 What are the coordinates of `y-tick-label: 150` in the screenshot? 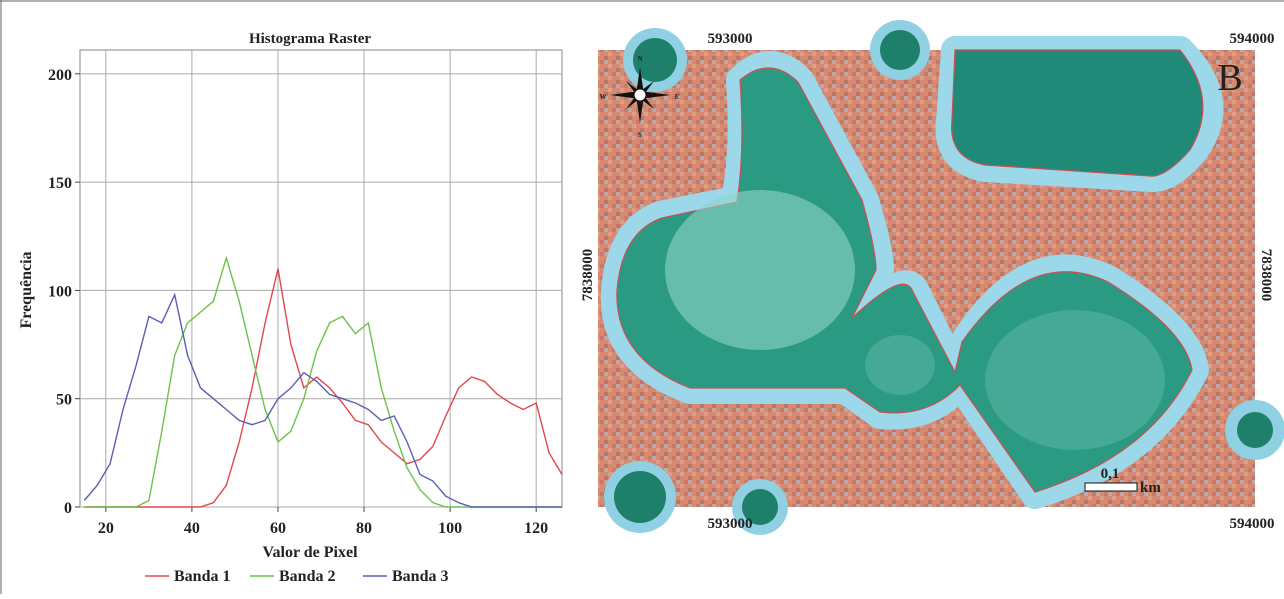 It's located at (60, 183).